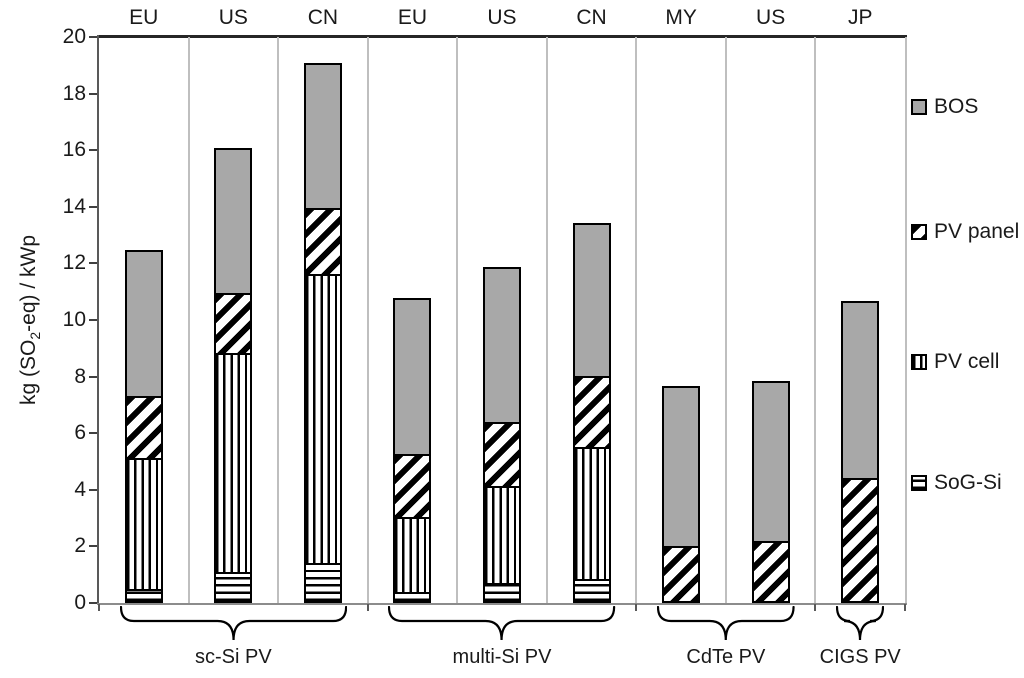 This screenshot has width=1024, height=678. What do you see at coordinates (74, 93) in the screenshot?
I see `y-tick-label: 18` at bounding box center [74, 93].